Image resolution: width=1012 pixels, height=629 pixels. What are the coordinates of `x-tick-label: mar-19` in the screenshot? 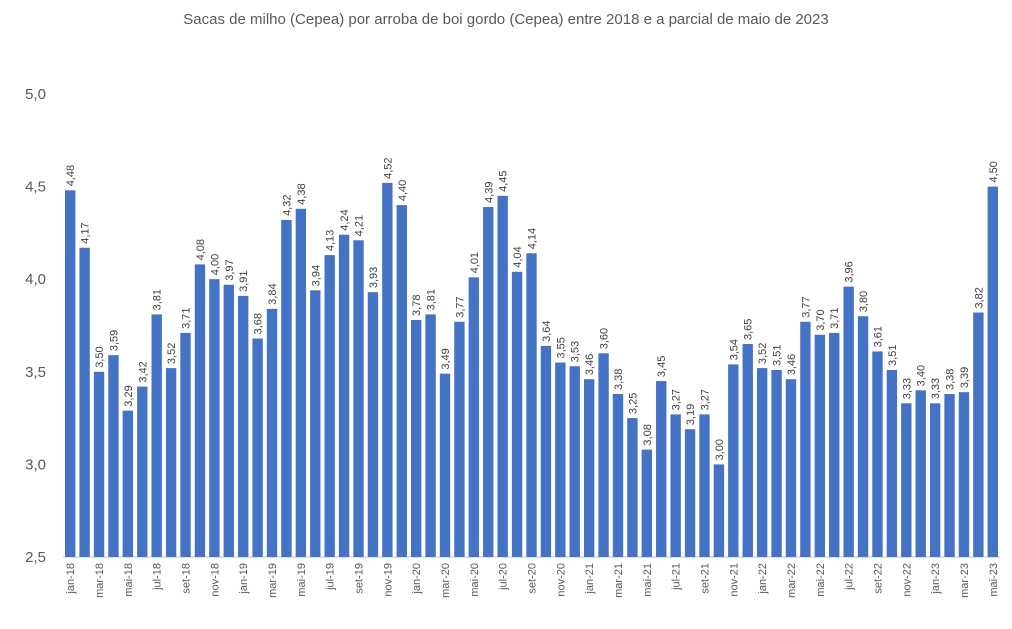 It's located at (273, 580).